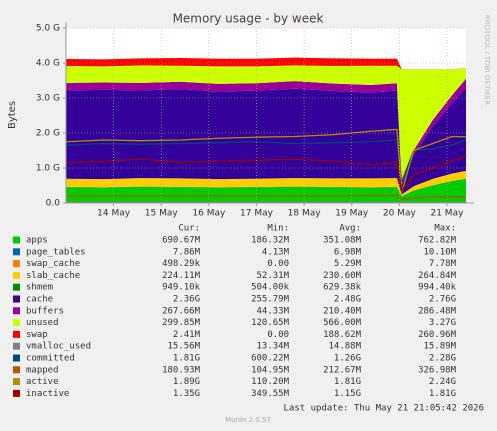 This screenshot has height=431, width=497. I want to click on x-tick-label: 18 May, so click(305, 214).